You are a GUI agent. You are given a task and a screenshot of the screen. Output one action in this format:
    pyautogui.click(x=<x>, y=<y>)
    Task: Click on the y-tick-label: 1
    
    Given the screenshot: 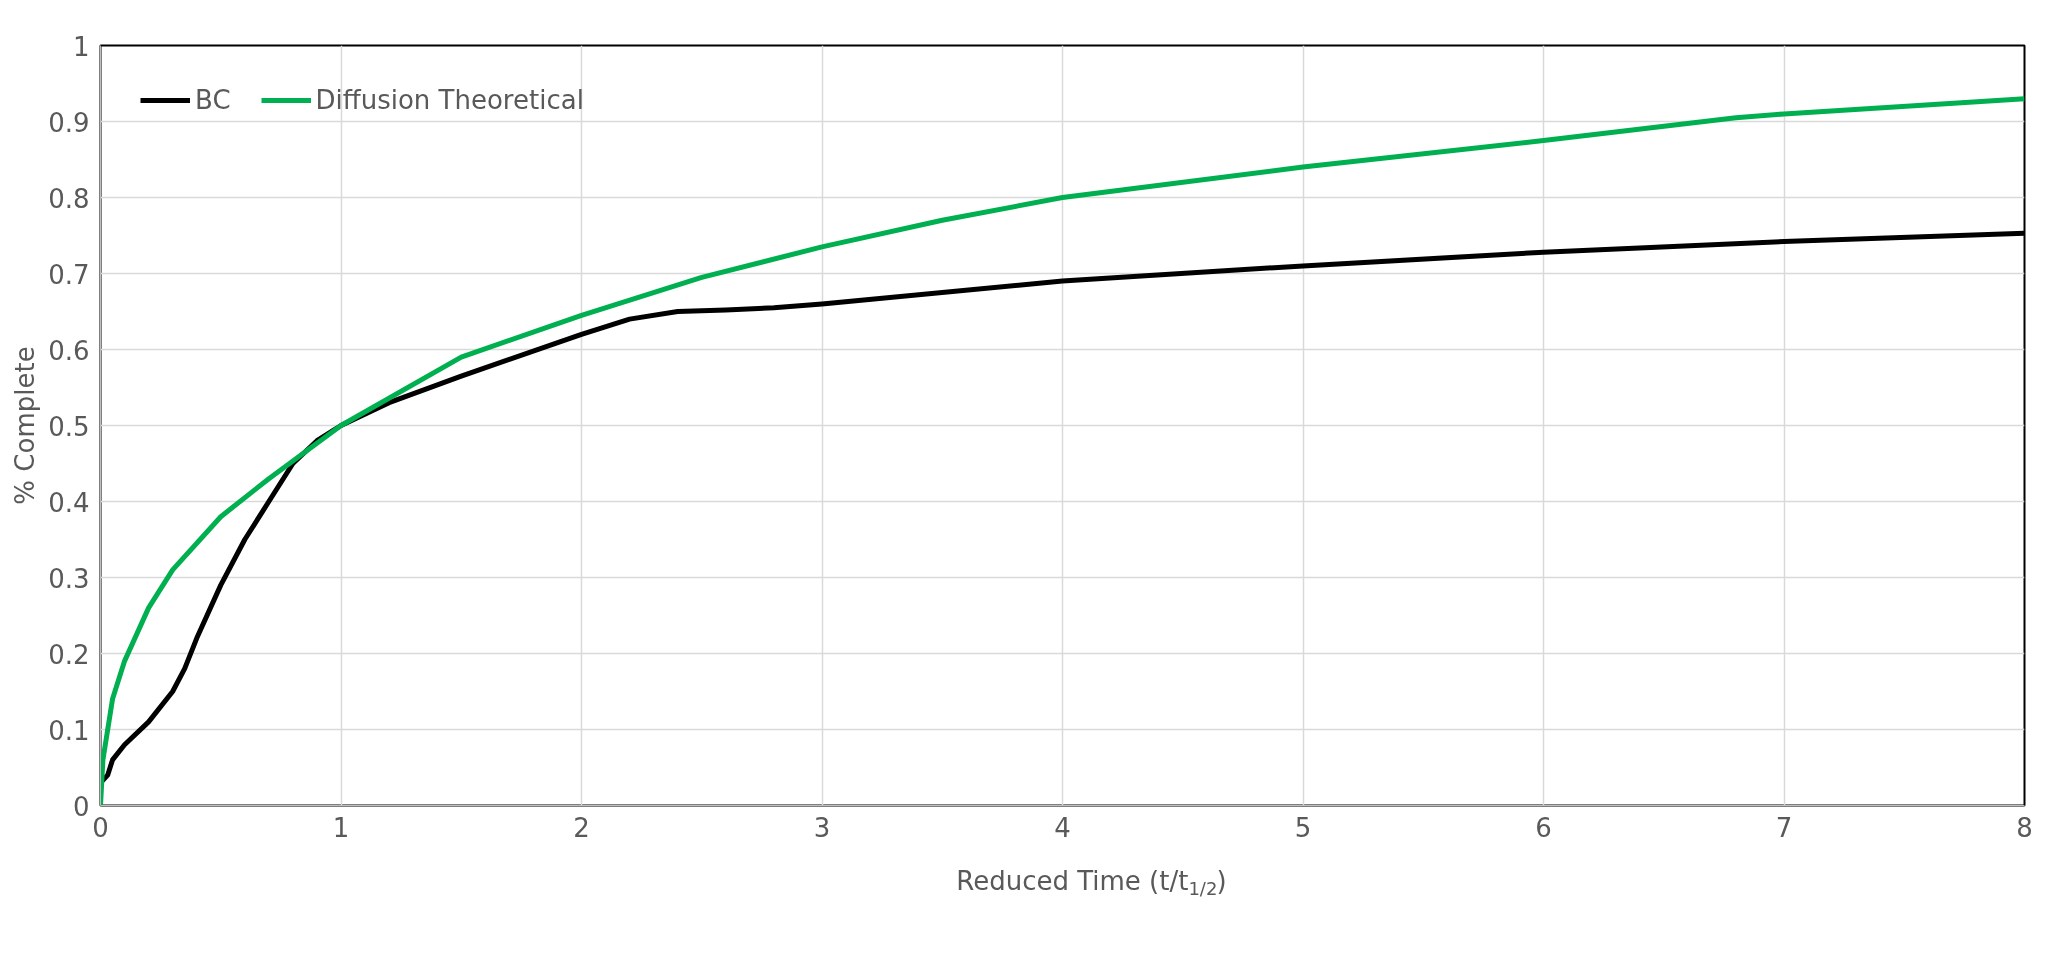 What is the action you would take?
    pyautogui.click(x=81, y=46)
    